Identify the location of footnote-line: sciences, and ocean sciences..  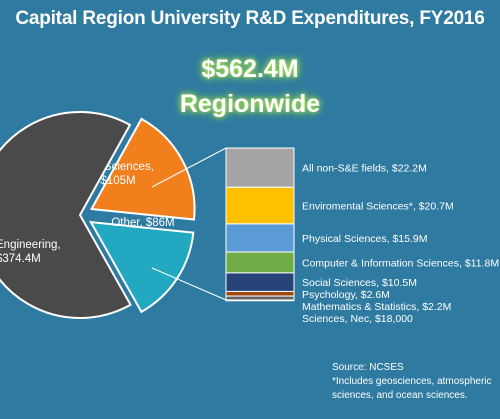
(400, 395).